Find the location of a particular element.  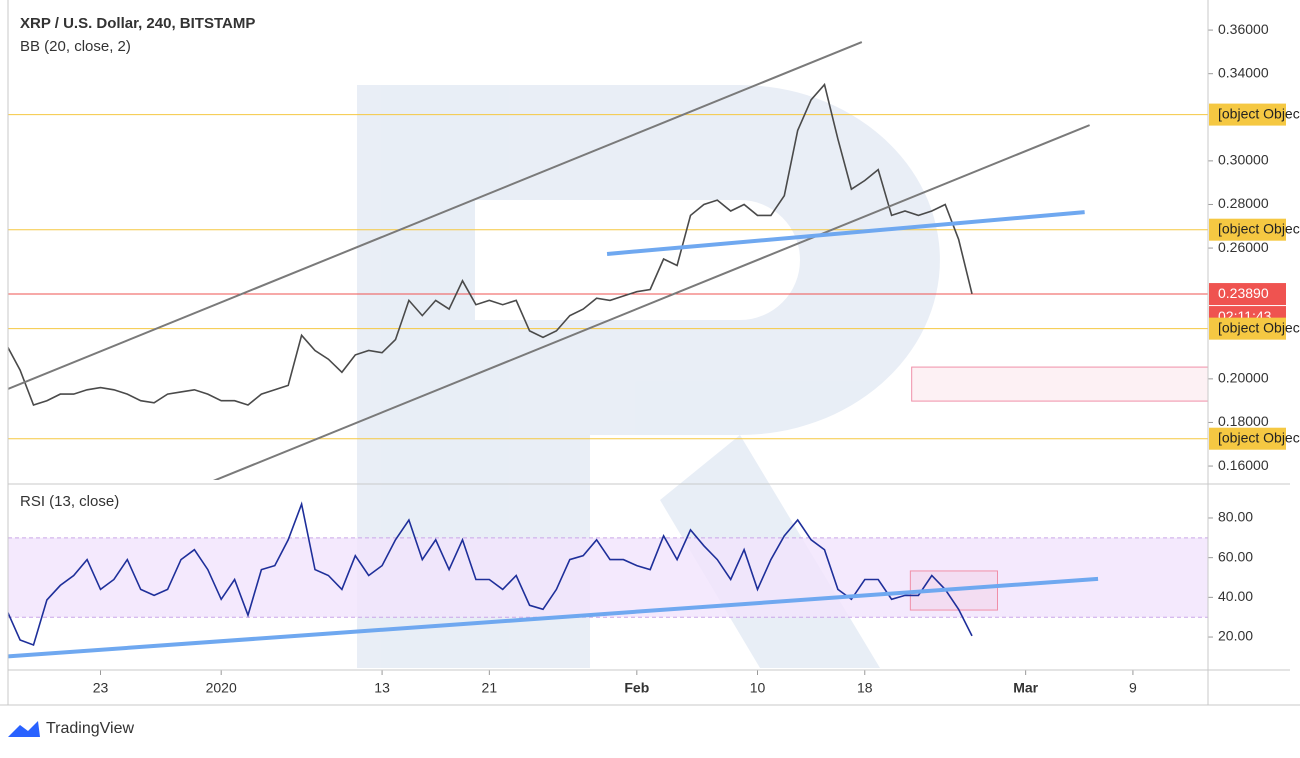

y-tick-label: 40.00 is located at coordinates (1235, 596).